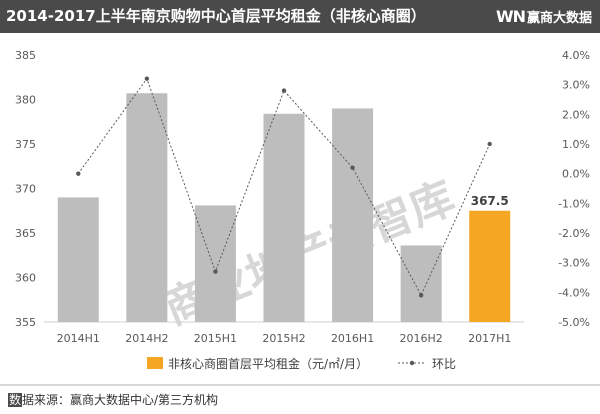 This screenshot has width=600, height=414. Describe the element at coordinates (155, 363) in the screenshot. I see `legend-swatch-bar` at that location.